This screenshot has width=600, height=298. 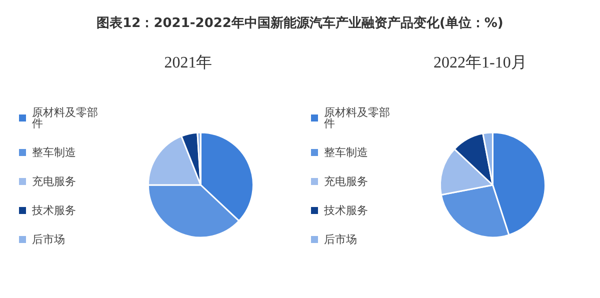 What do you see at coordinates (480, 63) in the screenshot?
I see `chart-subtitle: 2022年1-10月` at bounding box center [480, 63].